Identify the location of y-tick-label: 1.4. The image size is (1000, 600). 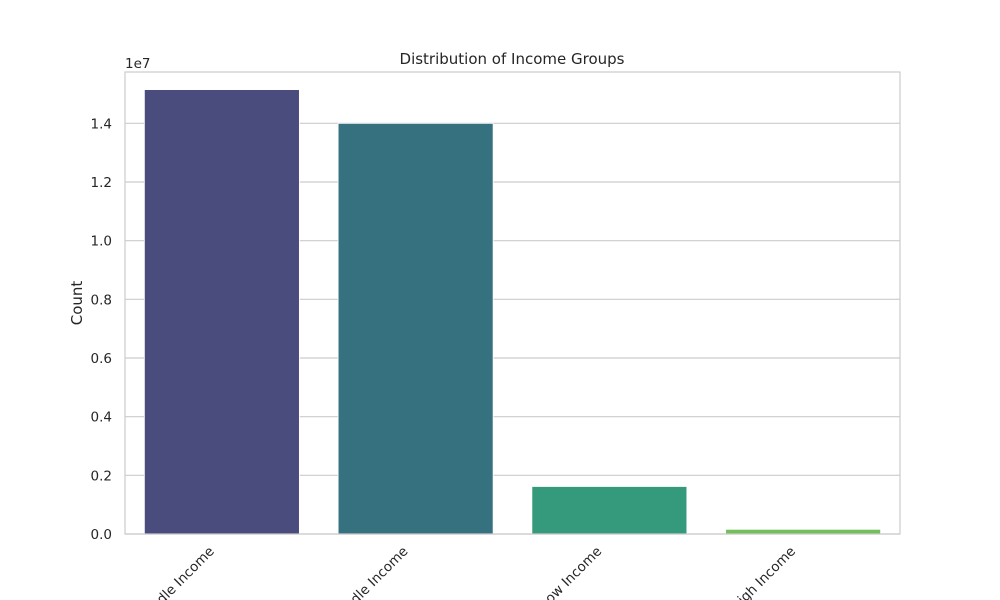
(101, 124).